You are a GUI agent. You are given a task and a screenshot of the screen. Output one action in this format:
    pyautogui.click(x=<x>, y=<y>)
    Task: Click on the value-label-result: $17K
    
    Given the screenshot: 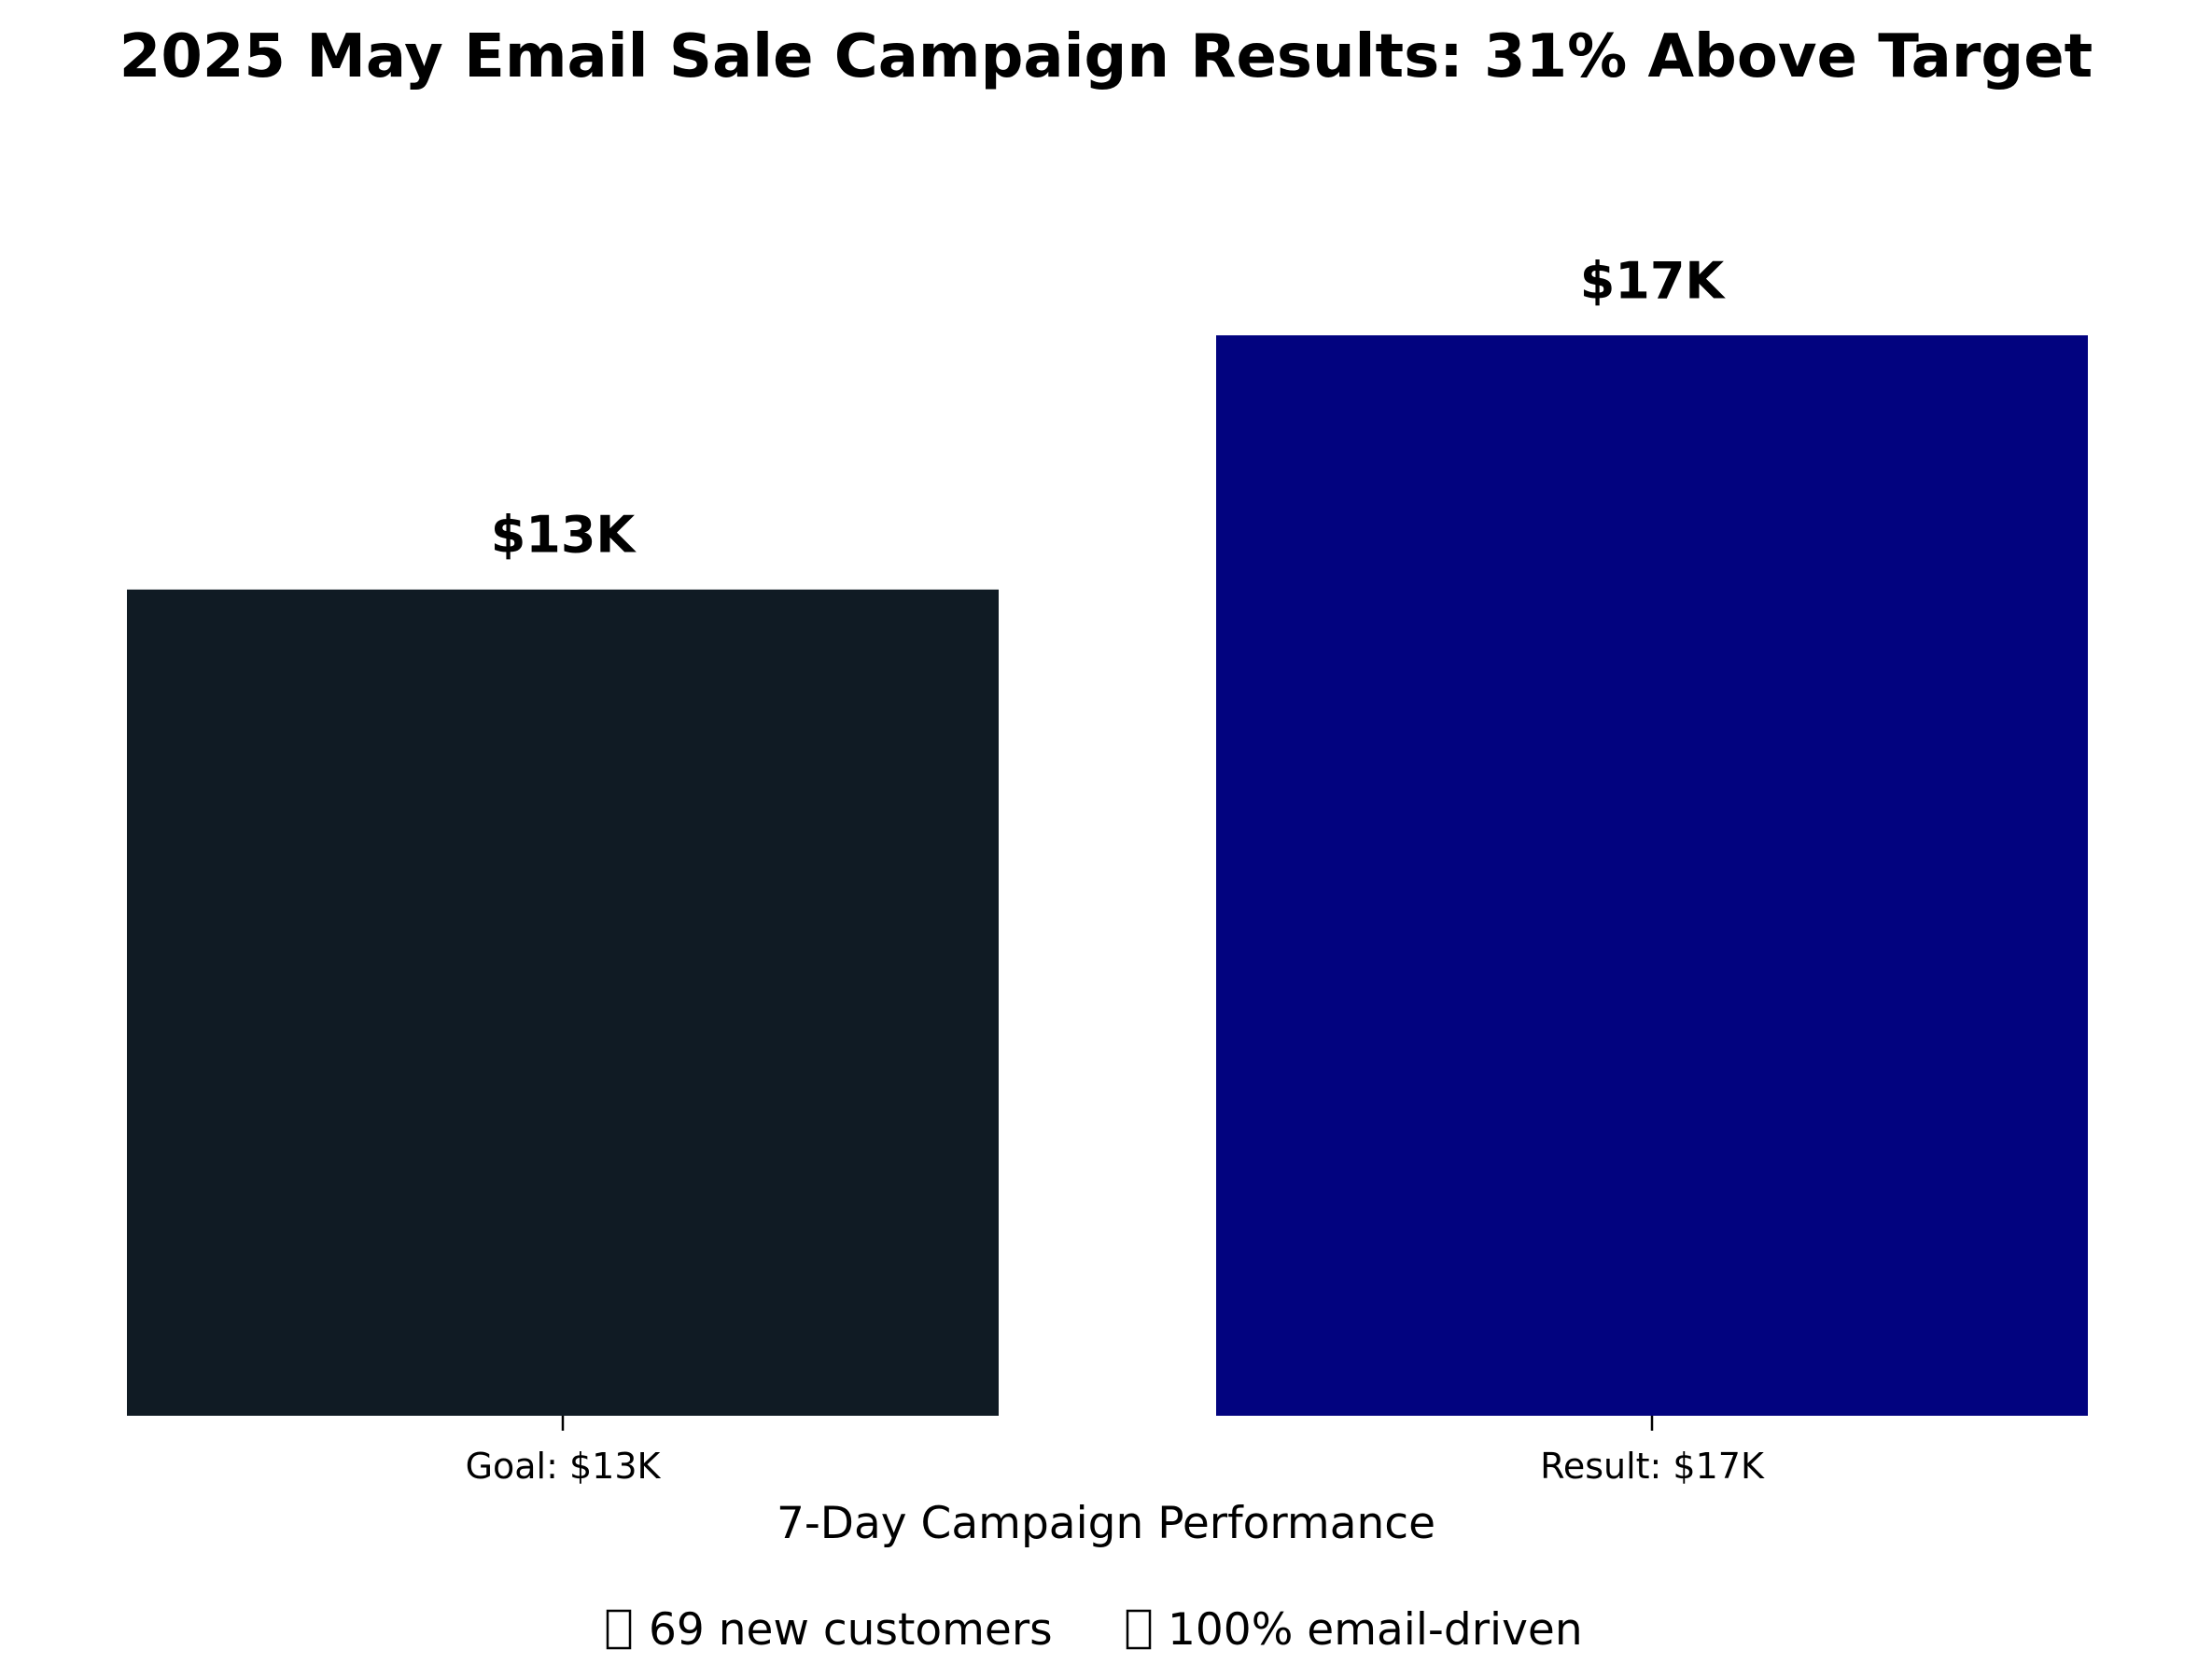 What is the action you would take?
    pyautogui.click(x=1653, y=280)
    